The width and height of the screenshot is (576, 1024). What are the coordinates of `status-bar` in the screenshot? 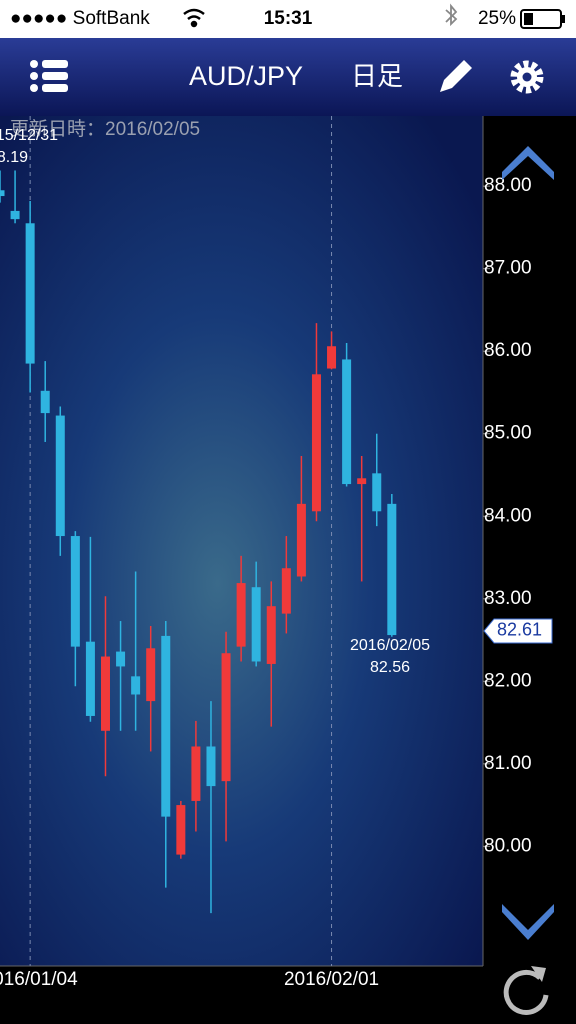 It's located at (288, 19).